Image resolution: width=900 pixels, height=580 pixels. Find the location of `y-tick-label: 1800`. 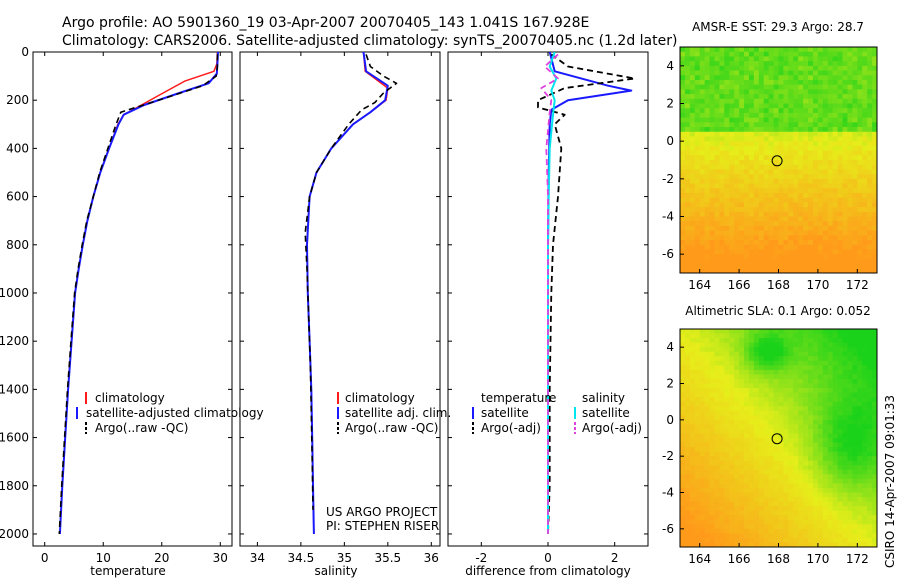

y-tick-label: 1800 is located at coordinates (14, 486).